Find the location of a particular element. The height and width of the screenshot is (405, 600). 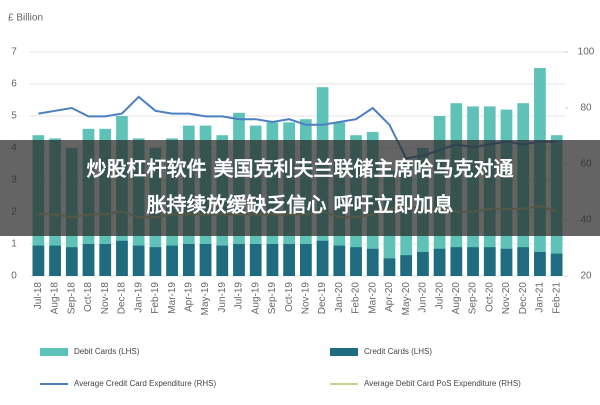

y-tick-label: 5 is located at coordinates (14, 116).